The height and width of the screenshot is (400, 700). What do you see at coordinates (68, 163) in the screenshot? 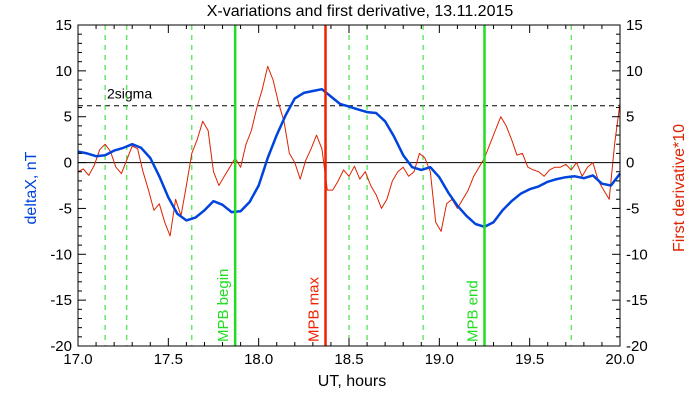
I see `y-tick-label-left: 0` at bounding box center [68, 163].